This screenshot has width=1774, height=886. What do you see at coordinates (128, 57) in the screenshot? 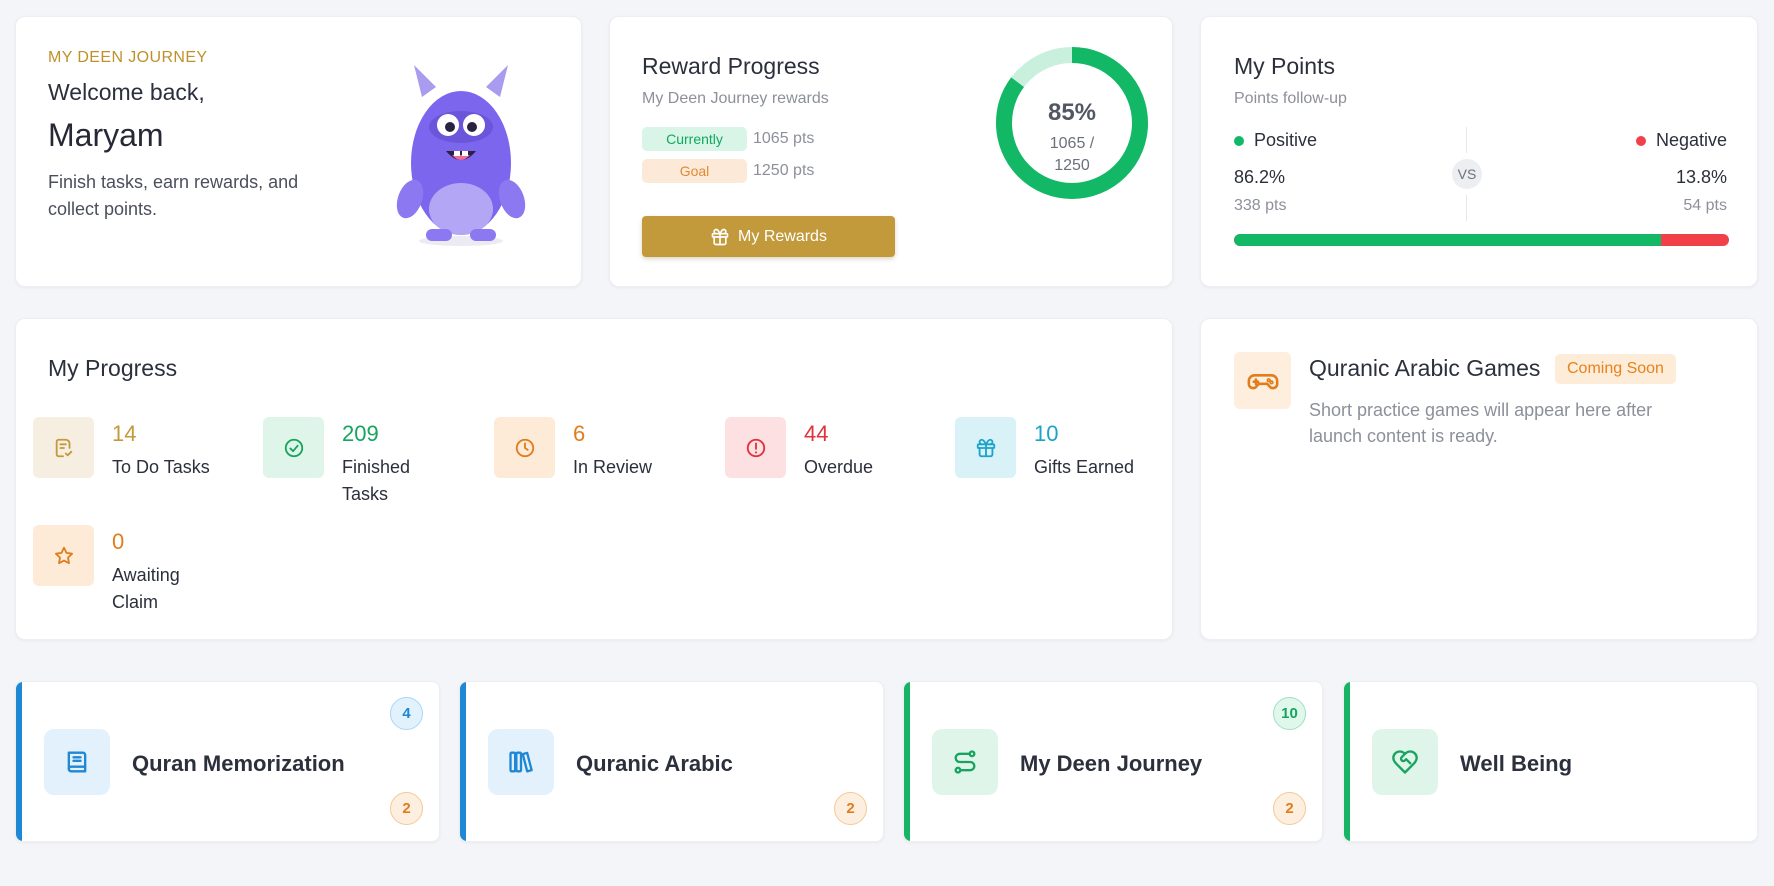
I see `welcome-eyebrow: MY DEEN JOURNEY` at bounding box center [128, 57].